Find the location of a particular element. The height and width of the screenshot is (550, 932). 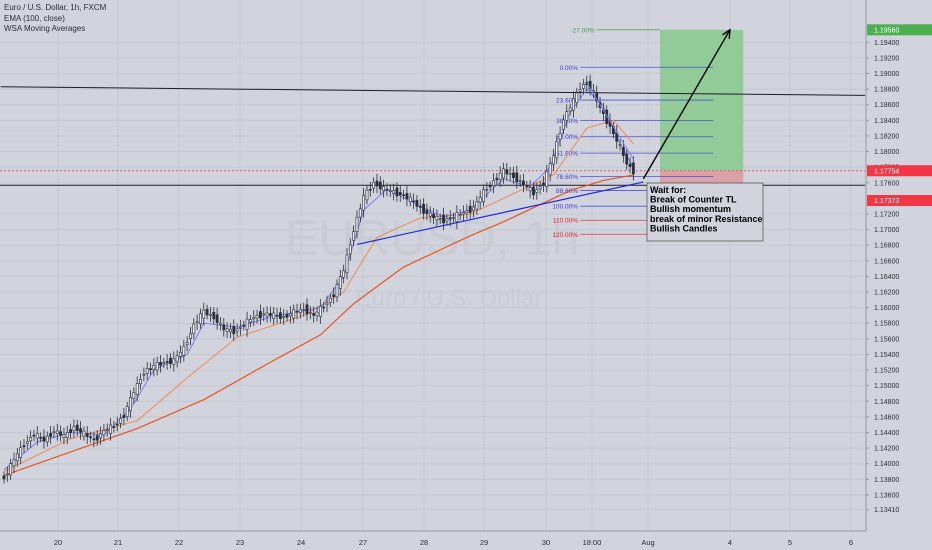

price-tick-label: 1.16000 is located at coordinates (886, 308).